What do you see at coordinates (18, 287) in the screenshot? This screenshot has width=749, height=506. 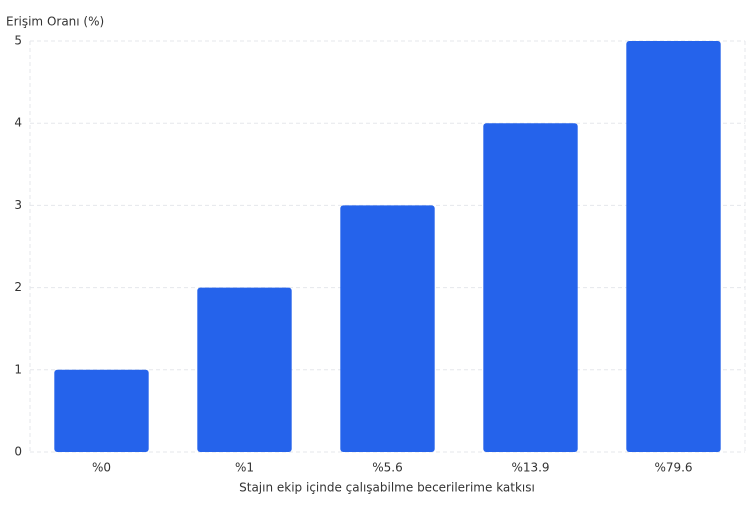 I see `y-tick-label: 2` at bounding box center [18, 287].